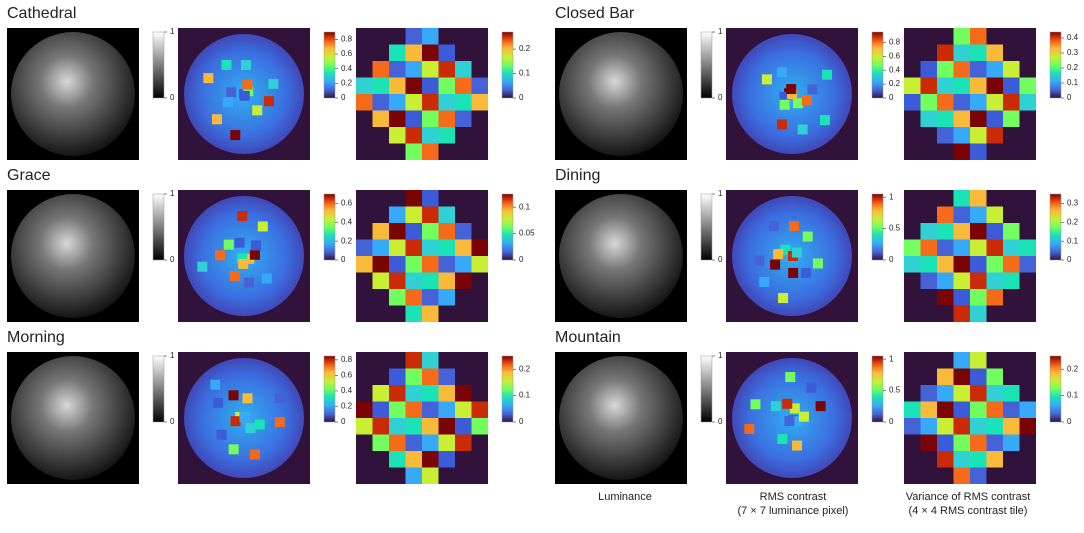 This screenshot has height=533, width=1084. I want to click on column-caption: (4 × 4 RMS contrast tile), so click(968, 511).